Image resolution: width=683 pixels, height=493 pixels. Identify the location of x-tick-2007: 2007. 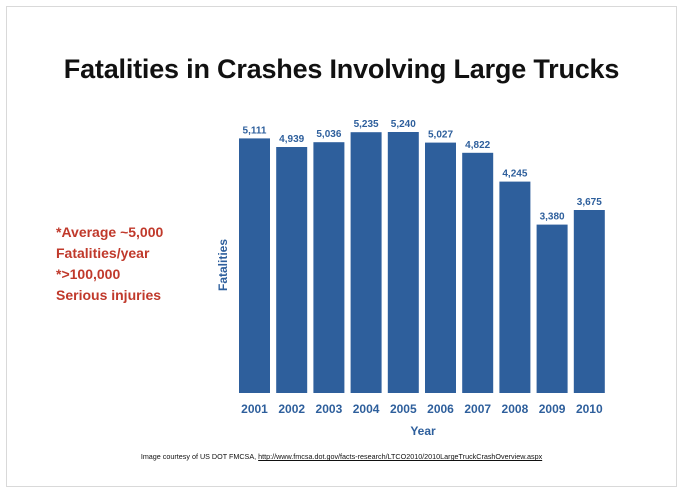
(477, 409).